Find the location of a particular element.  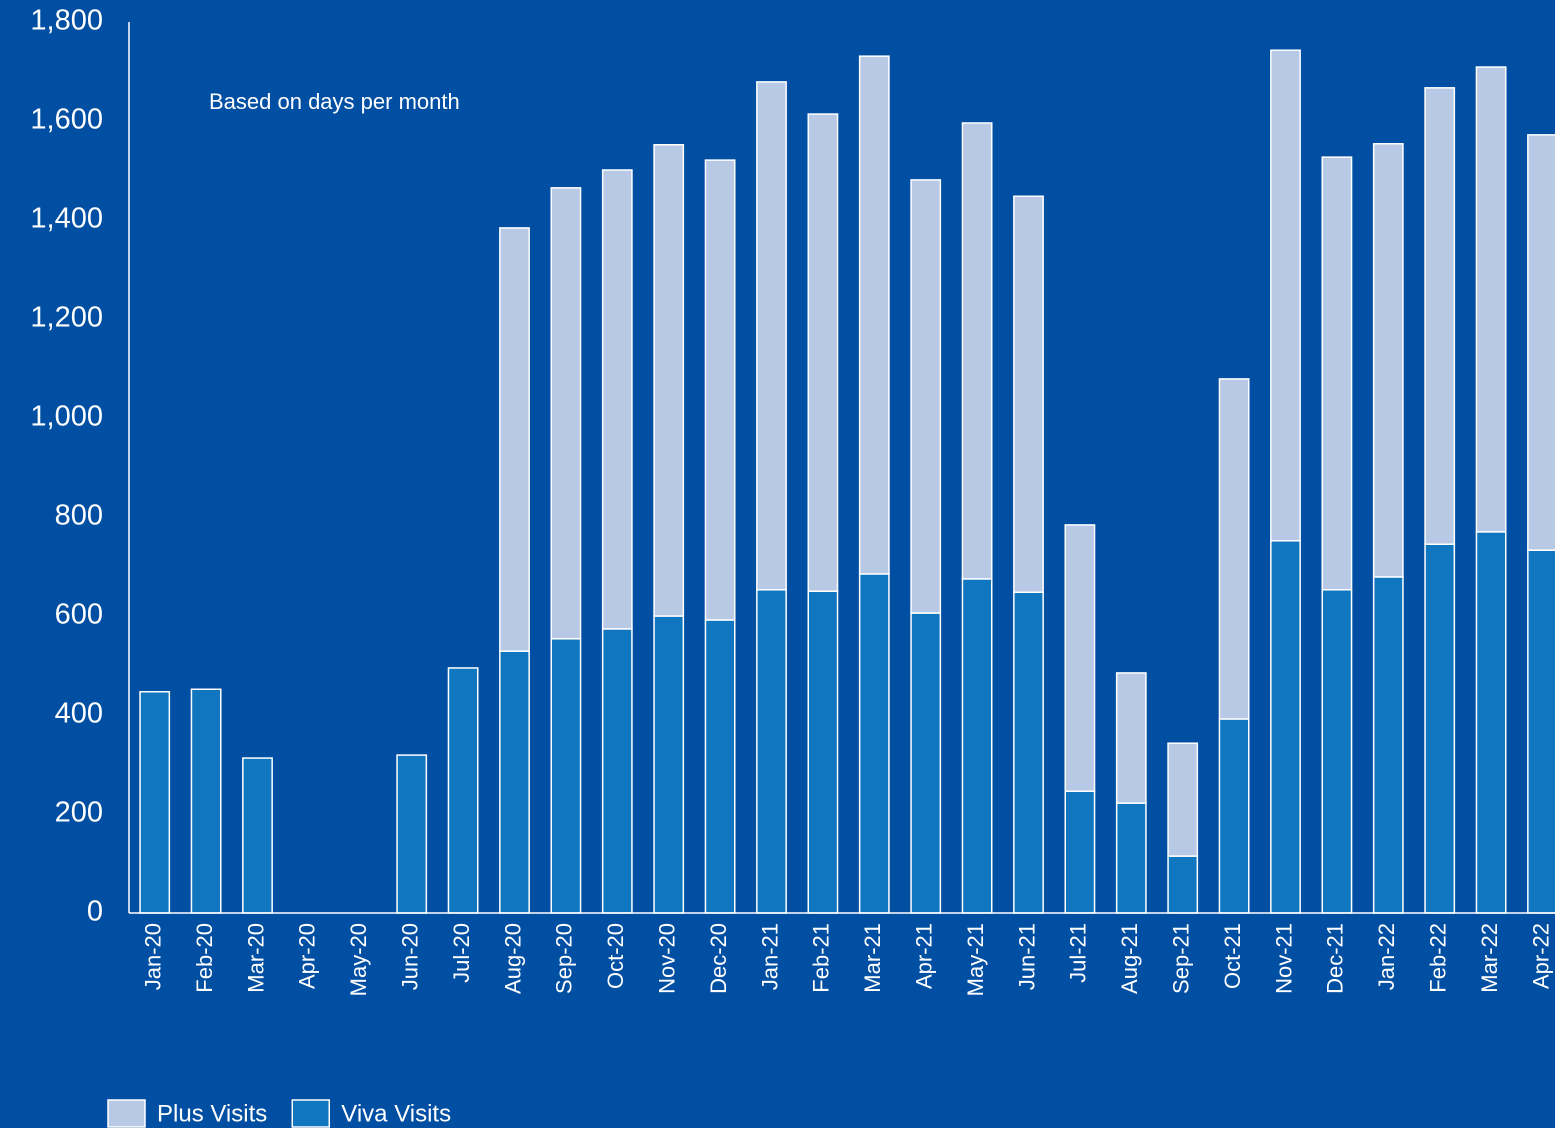

x-tick-label: Jun-20 is located at coordinates (410, 956).